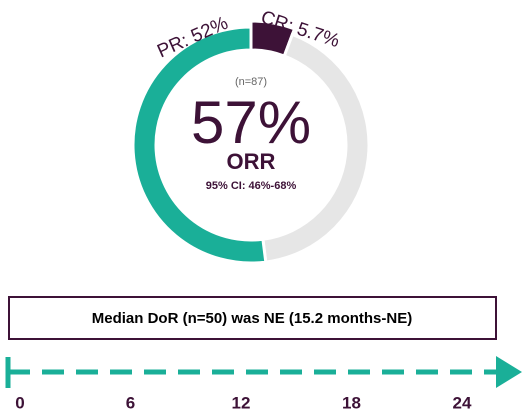  I want to click on donut-segment, so click(199, 145).